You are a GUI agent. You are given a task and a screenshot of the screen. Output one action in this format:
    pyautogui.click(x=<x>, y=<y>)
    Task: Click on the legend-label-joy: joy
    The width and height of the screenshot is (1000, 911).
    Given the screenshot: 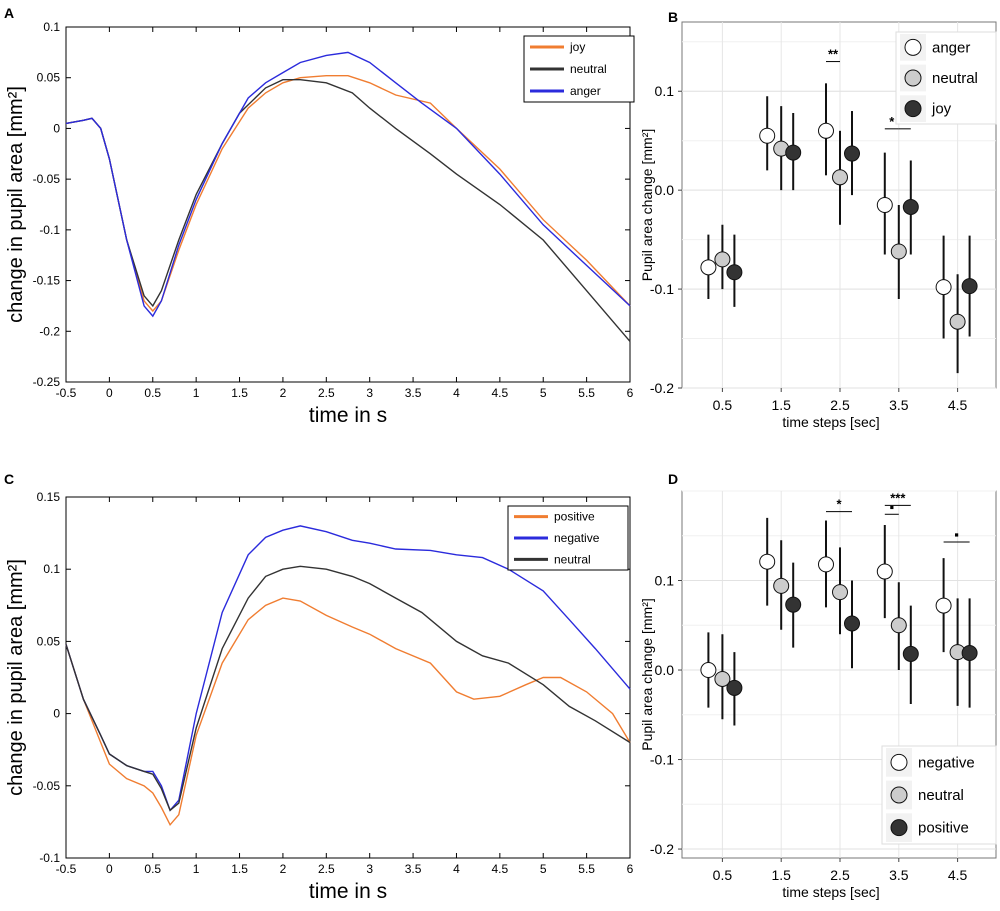 What is the action you would take?
    pyautogui.click(x=577, y=47)
    